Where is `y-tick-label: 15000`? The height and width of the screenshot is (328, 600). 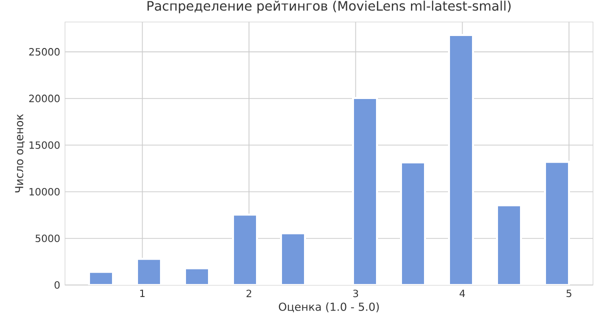 y-tick-label: 15000 is located at coordinates (45, 145).